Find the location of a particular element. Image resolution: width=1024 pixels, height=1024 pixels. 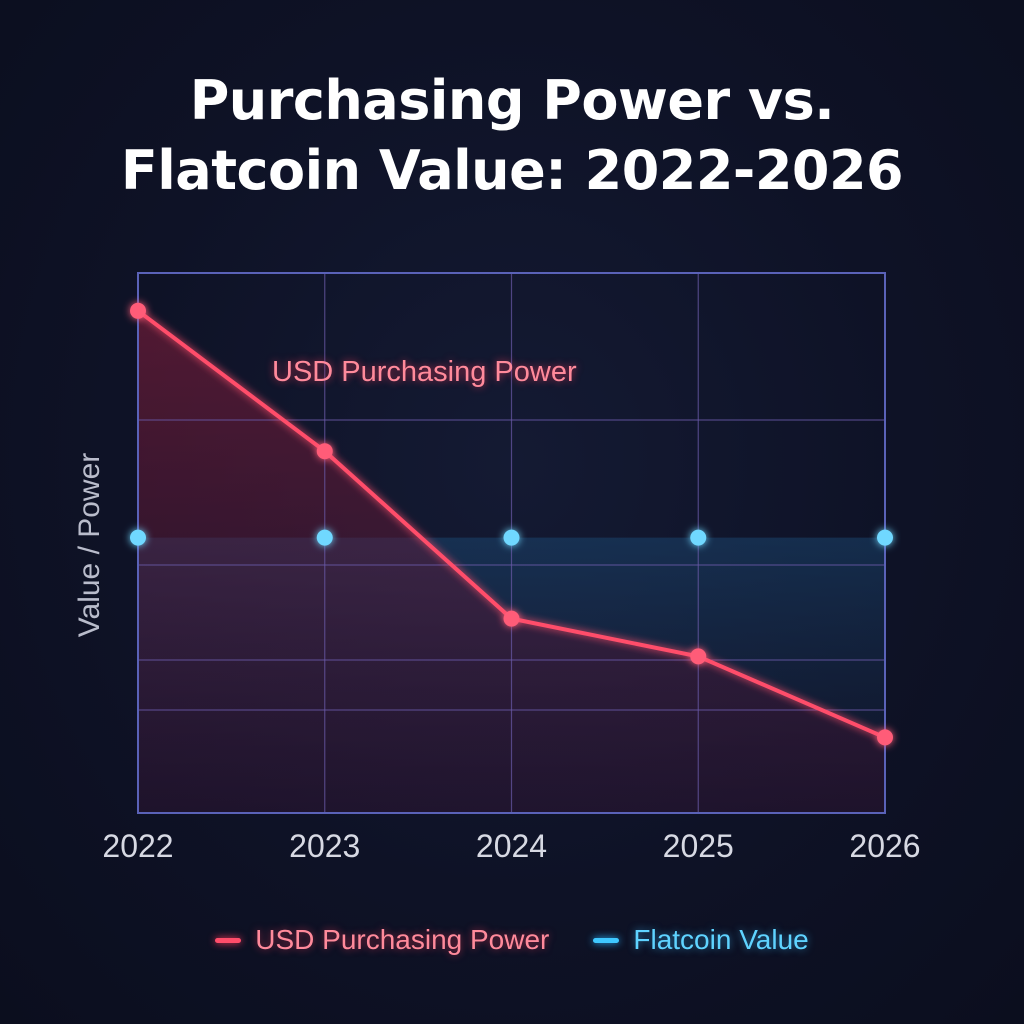

usd-line-swatch-icon is located at coordinates (228, 940).